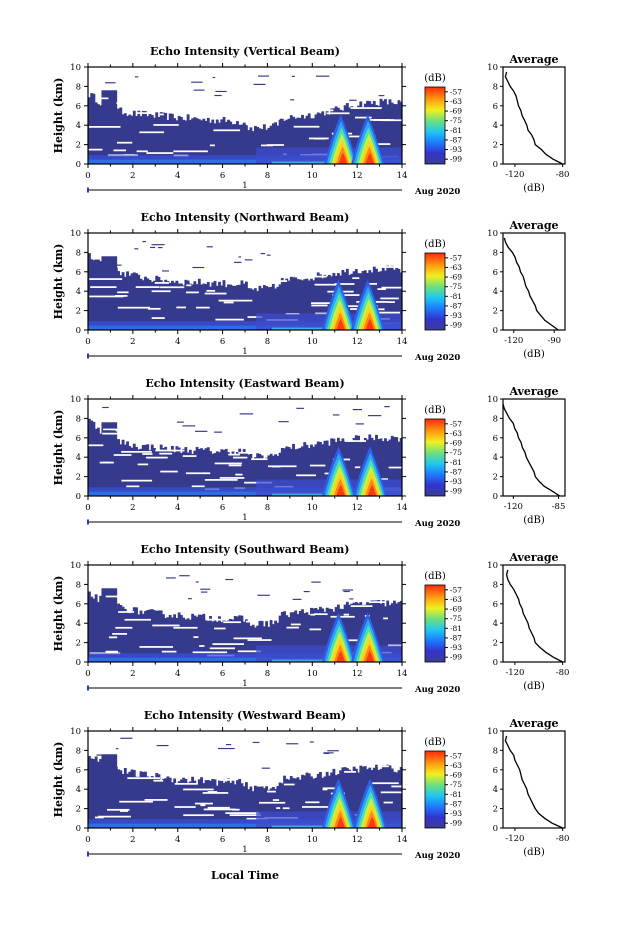 The width and height of the screenshot is (621, 929). Describe the element at coordinates (75, 68) in the screenshot. I see `y-tick-label: 10` at that location.